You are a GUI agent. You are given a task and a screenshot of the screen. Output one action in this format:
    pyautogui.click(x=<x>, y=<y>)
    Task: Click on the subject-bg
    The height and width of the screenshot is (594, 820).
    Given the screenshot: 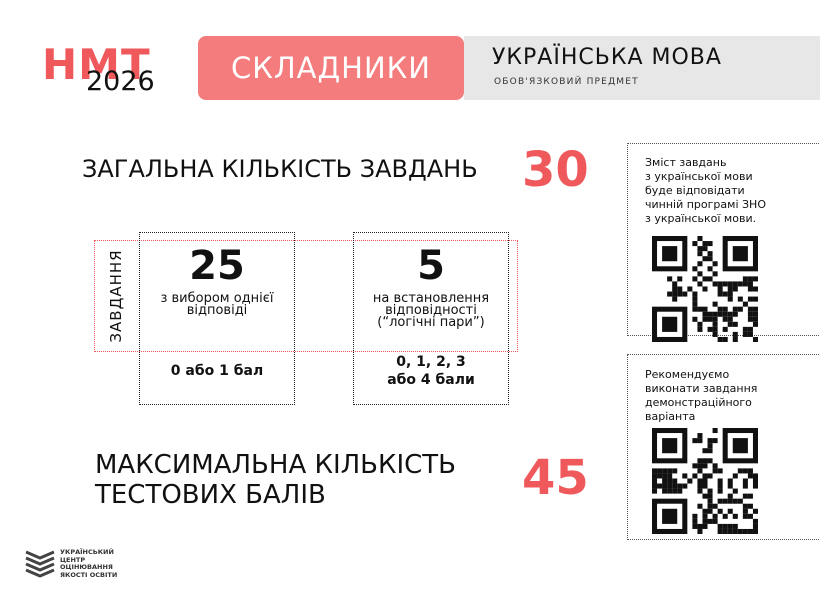 What is the action you would take?
    pyautogui.click(x=642, y=68)
    